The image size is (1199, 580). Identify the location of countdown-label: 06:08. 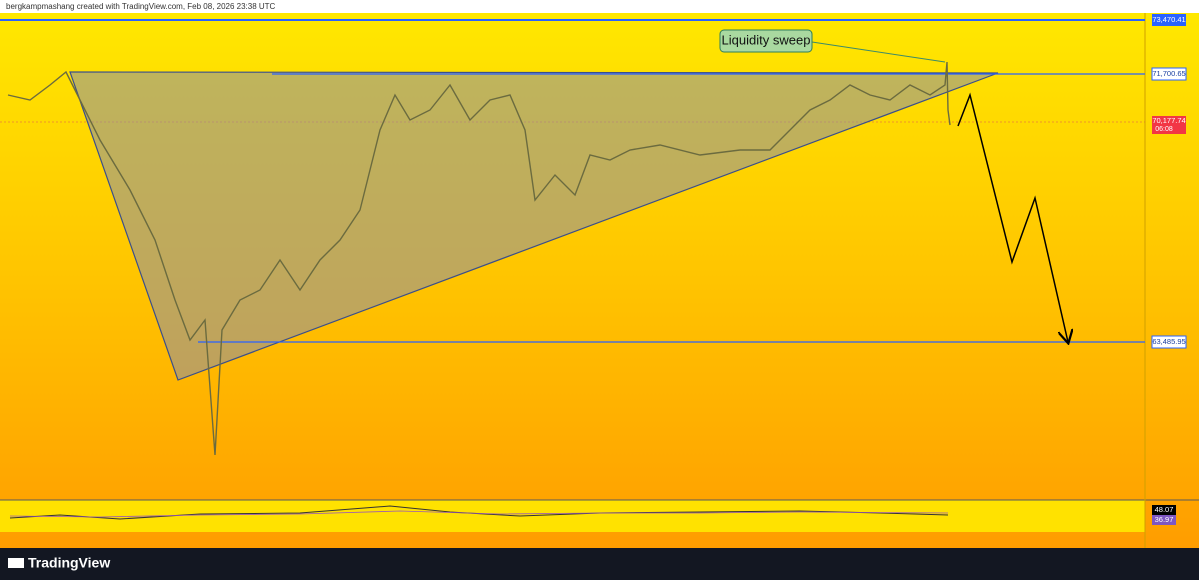
(1164, 129).